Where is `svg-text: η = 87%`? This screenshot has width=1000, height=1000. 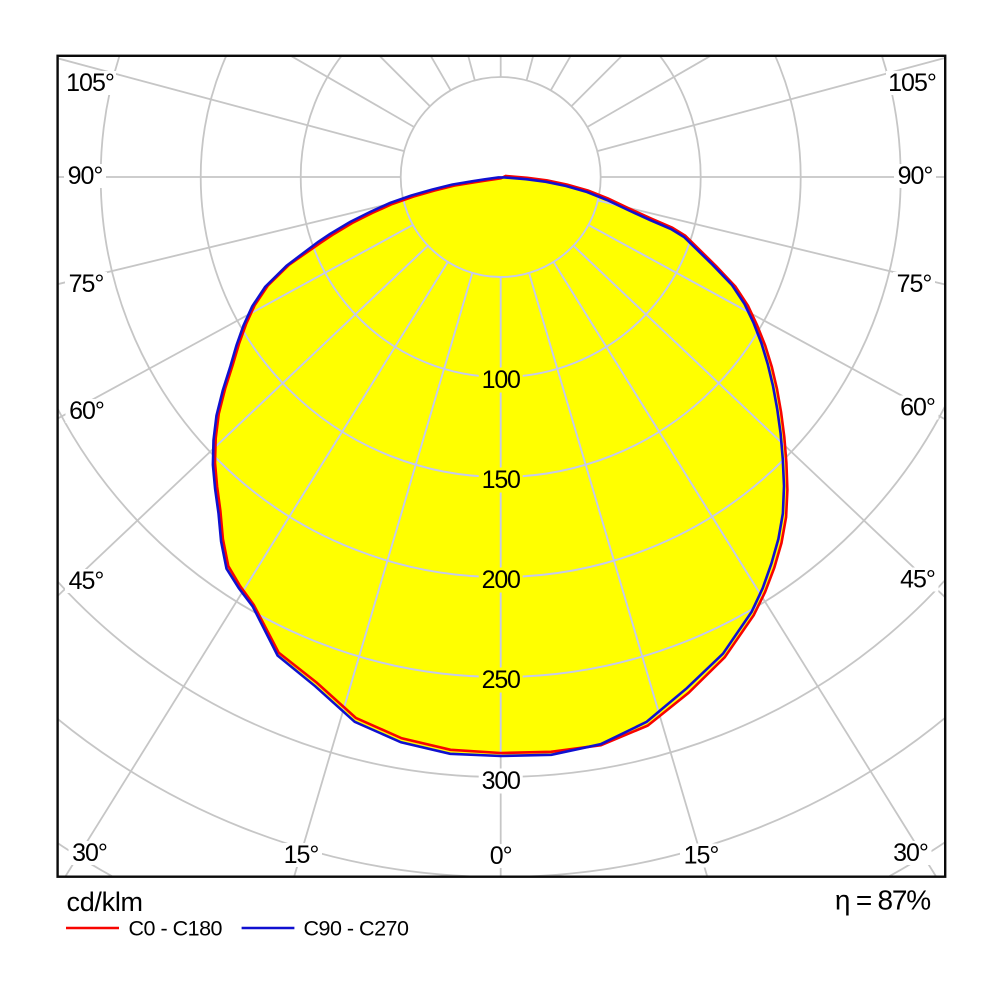
svg-text: η = 87% is located at coordinates (882, 900).